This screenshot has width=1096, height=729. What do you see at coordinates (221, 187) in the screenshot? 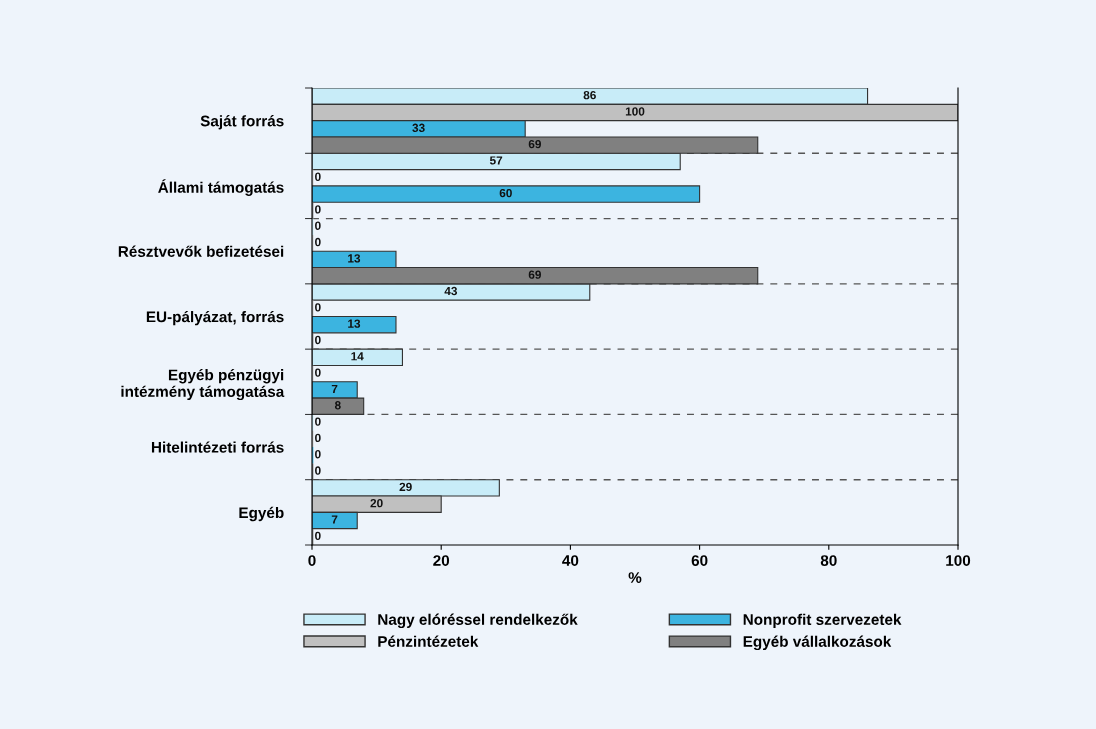
I see `y-tick-label: Állami támogatás` at bounding box center [221, 187].